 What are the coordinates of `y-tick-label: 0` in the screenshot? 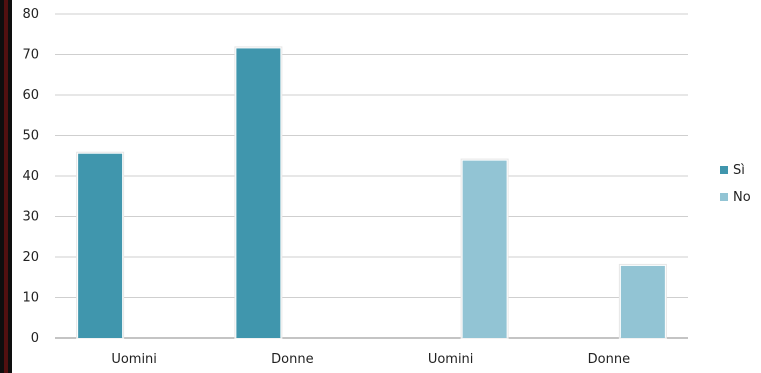 It's located at (35, 338).